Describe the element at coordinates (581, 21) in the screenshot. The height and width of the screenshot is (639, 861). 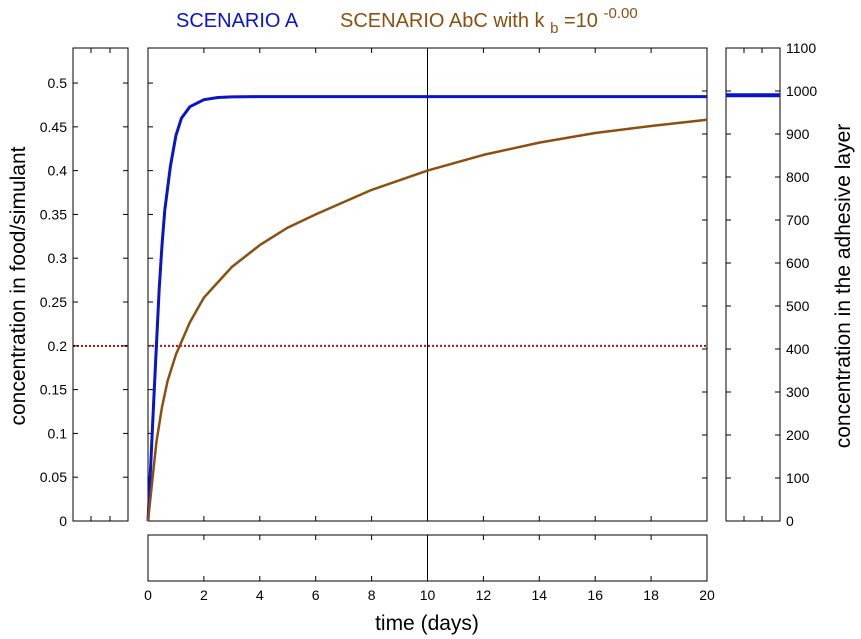
I see `title-equals: =10` at that location.